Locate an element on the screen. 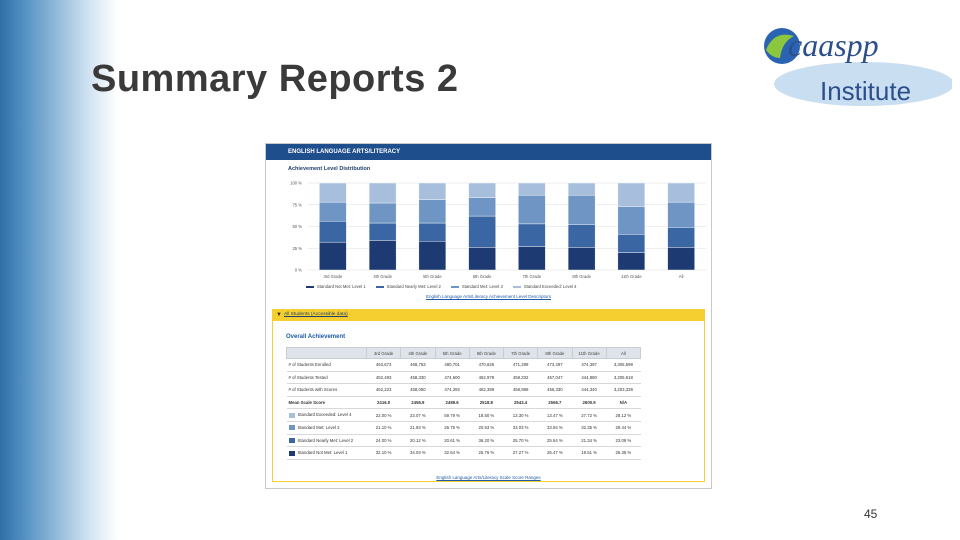  table-cell: 444,340 is located at coordinates (589, 390).